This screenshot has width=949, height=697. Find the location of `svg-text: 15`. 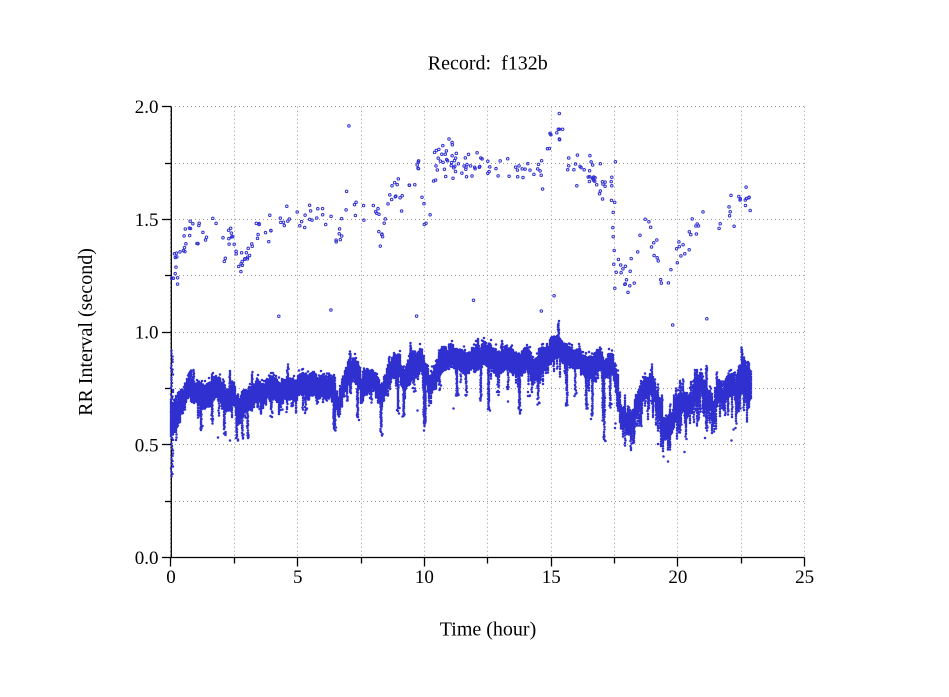

svg-text: 15 is located at coordinates (551, 577).